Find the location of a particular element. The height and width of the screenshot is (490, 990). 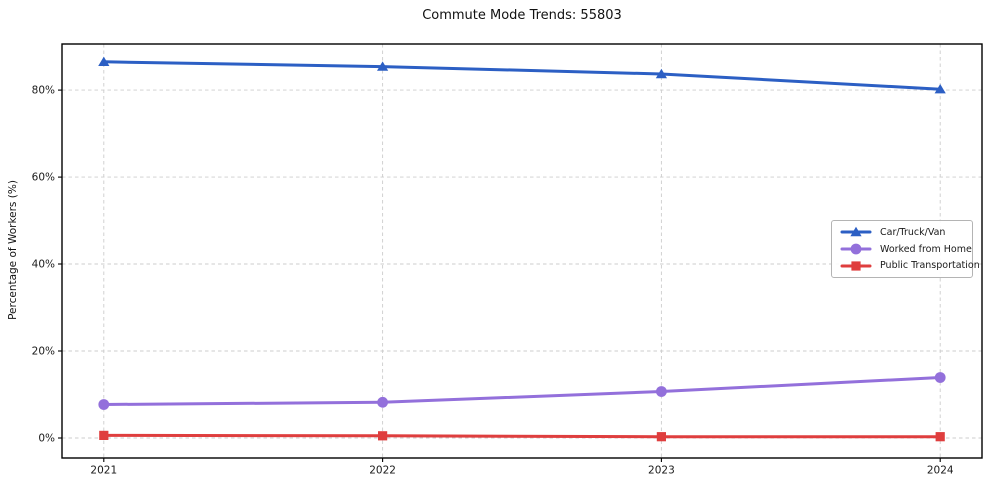

legend-item: Car/Truck/Van is located at coordinates (902, 232).